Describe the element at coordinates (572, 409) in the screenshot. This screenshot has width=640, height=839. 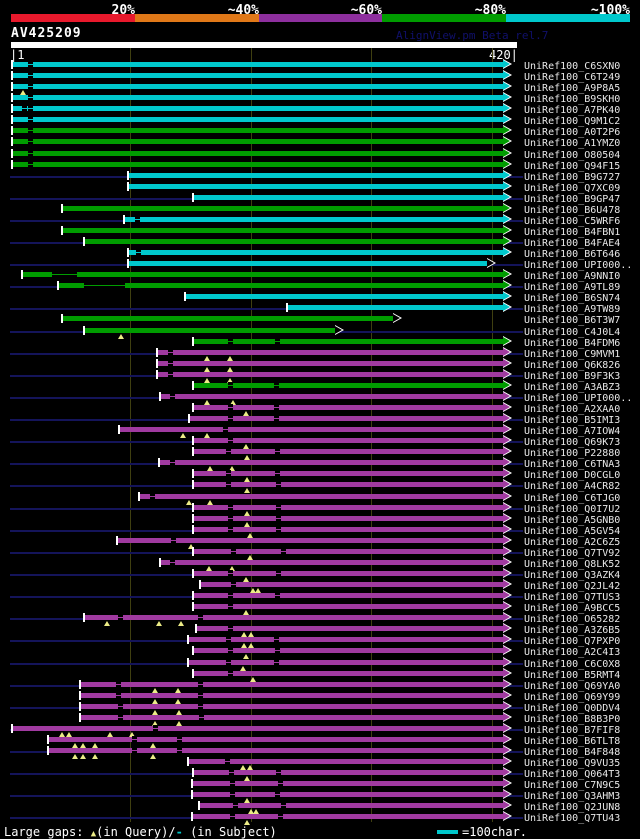
I see `uniref-label: UniRef100_A2XAA0` at that location.